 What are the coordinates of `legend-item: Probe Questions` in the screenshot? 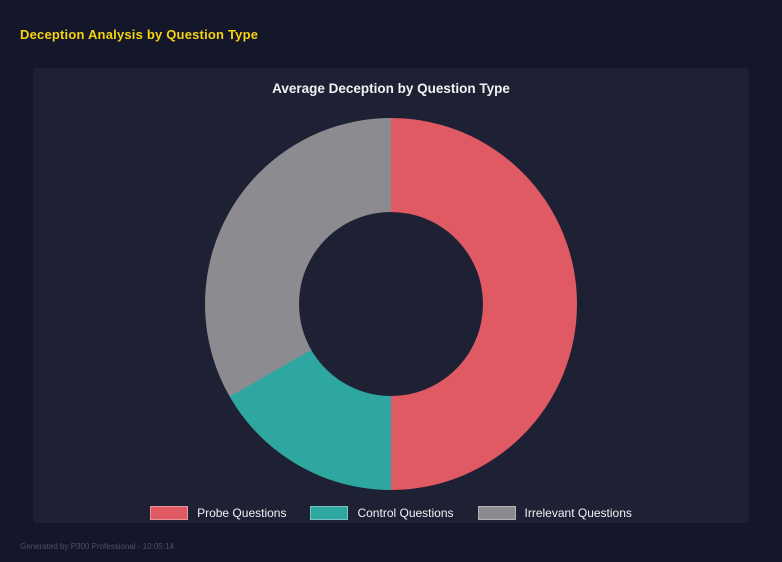 It's located at (218, 513).